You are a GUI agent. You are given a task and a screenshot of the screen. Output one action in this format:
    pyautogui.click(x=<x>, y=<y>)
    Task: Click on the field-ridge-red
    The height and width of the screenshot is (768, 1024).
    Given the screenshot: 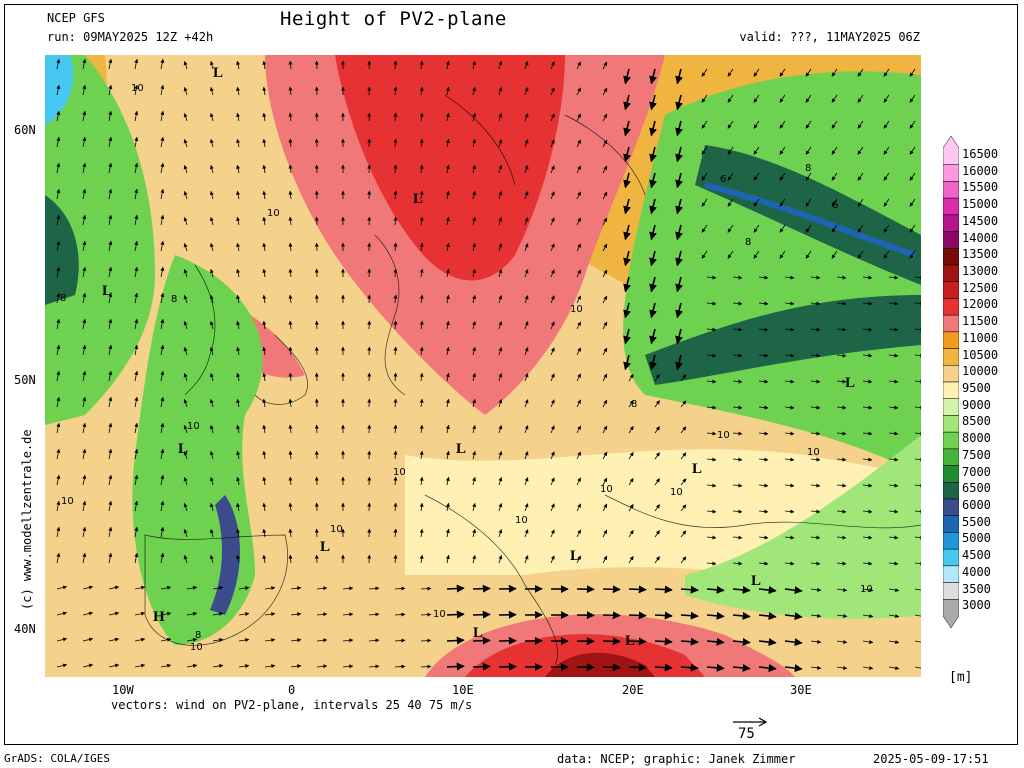 What is the action you would take?
    pyautogui.click(x=450, y=168)
    